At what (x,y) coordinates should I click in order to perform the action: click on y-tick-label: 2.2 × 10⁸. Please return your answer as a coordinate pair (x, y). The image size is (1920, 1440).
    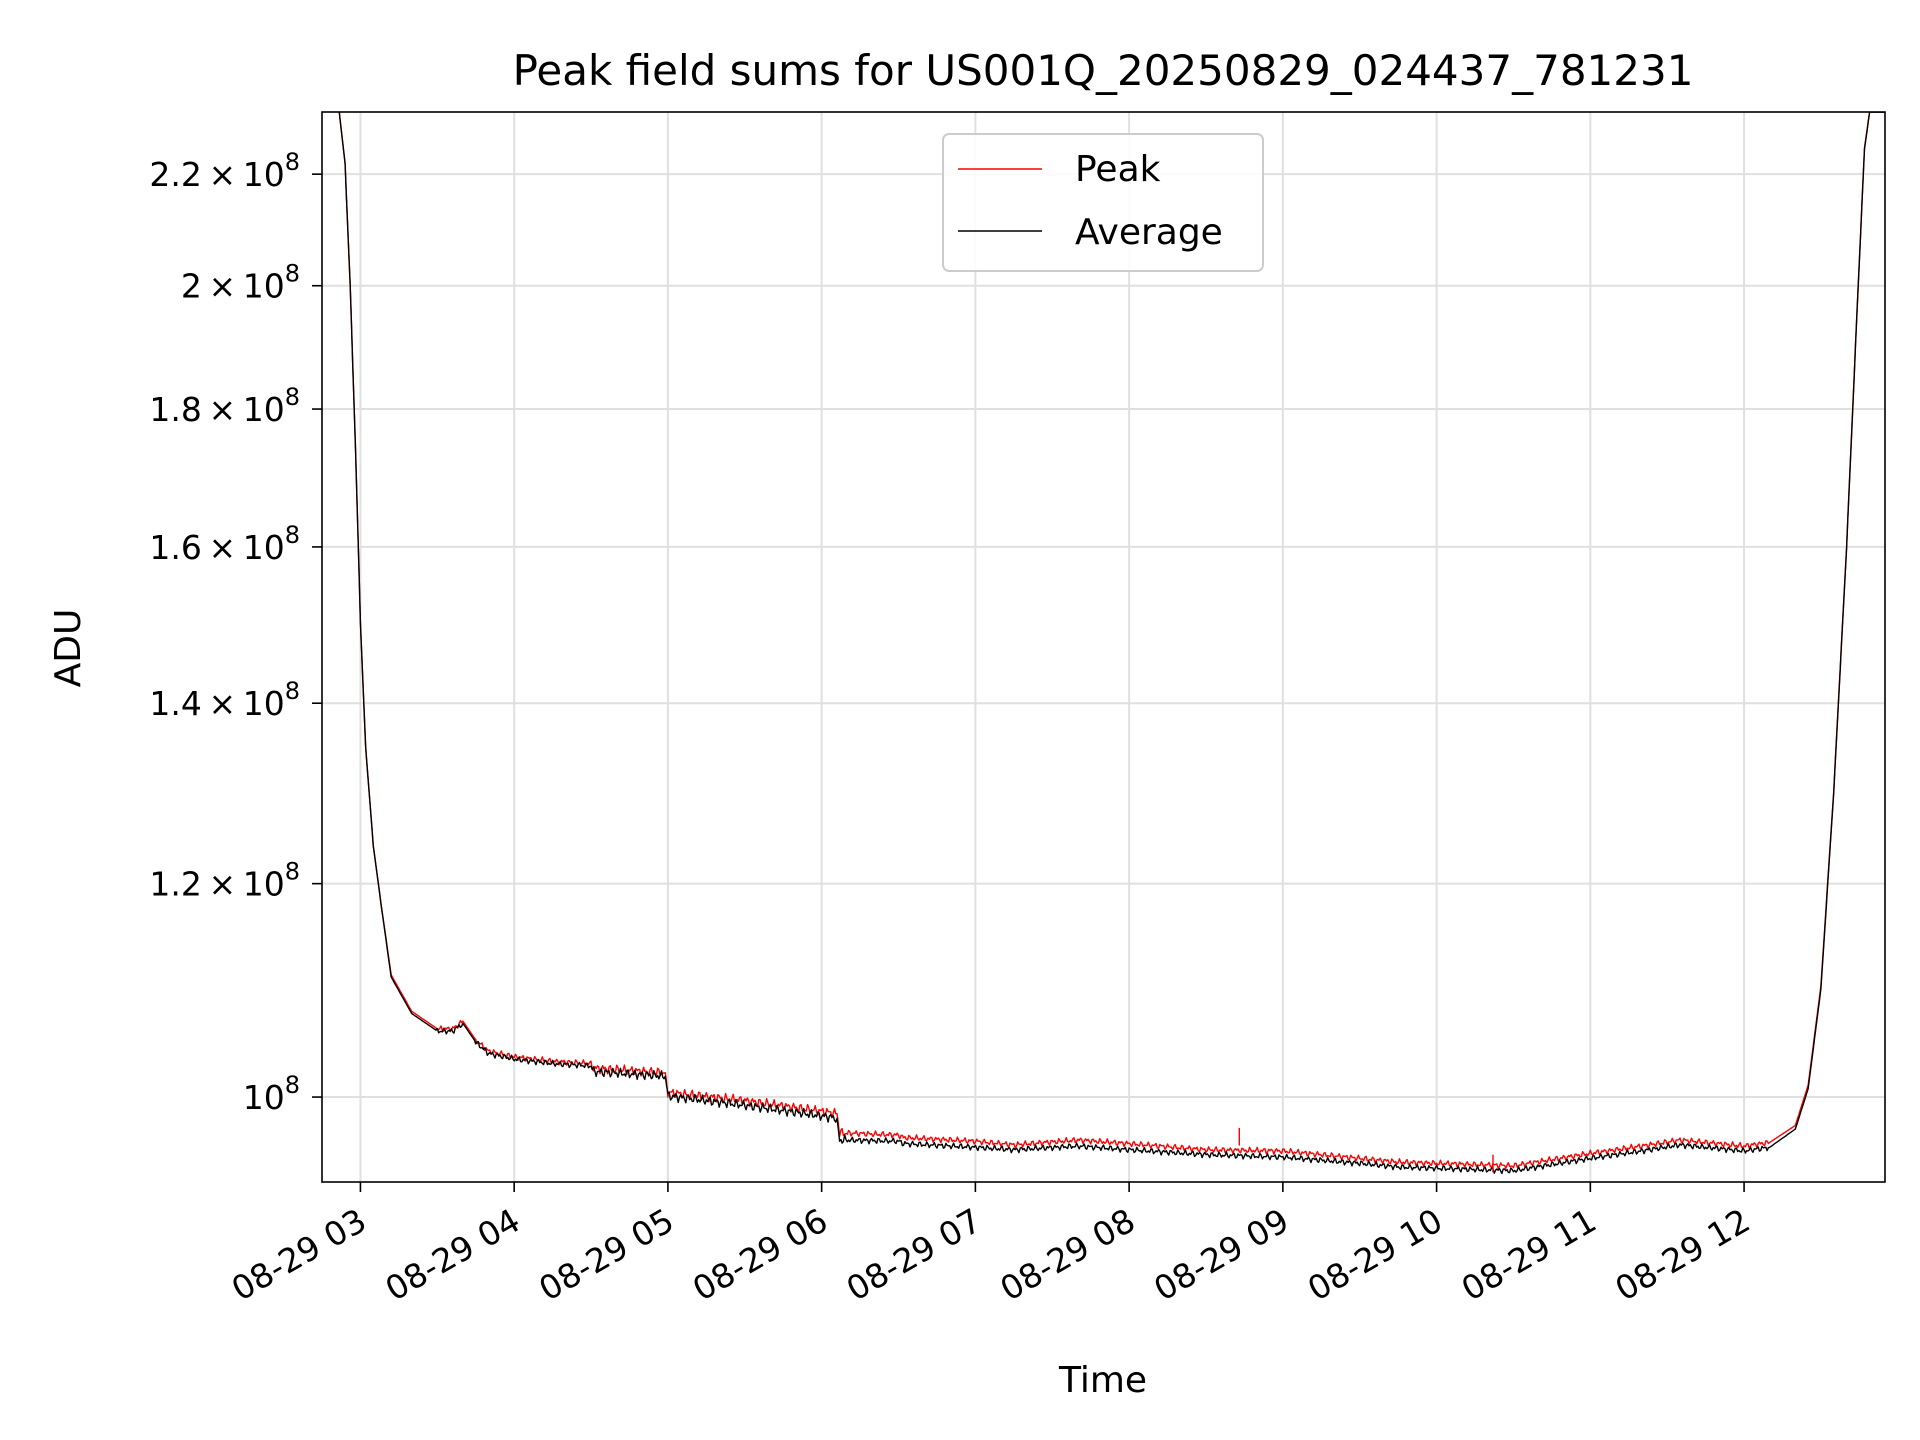
    Looking at the image, I should click on (224, 171).